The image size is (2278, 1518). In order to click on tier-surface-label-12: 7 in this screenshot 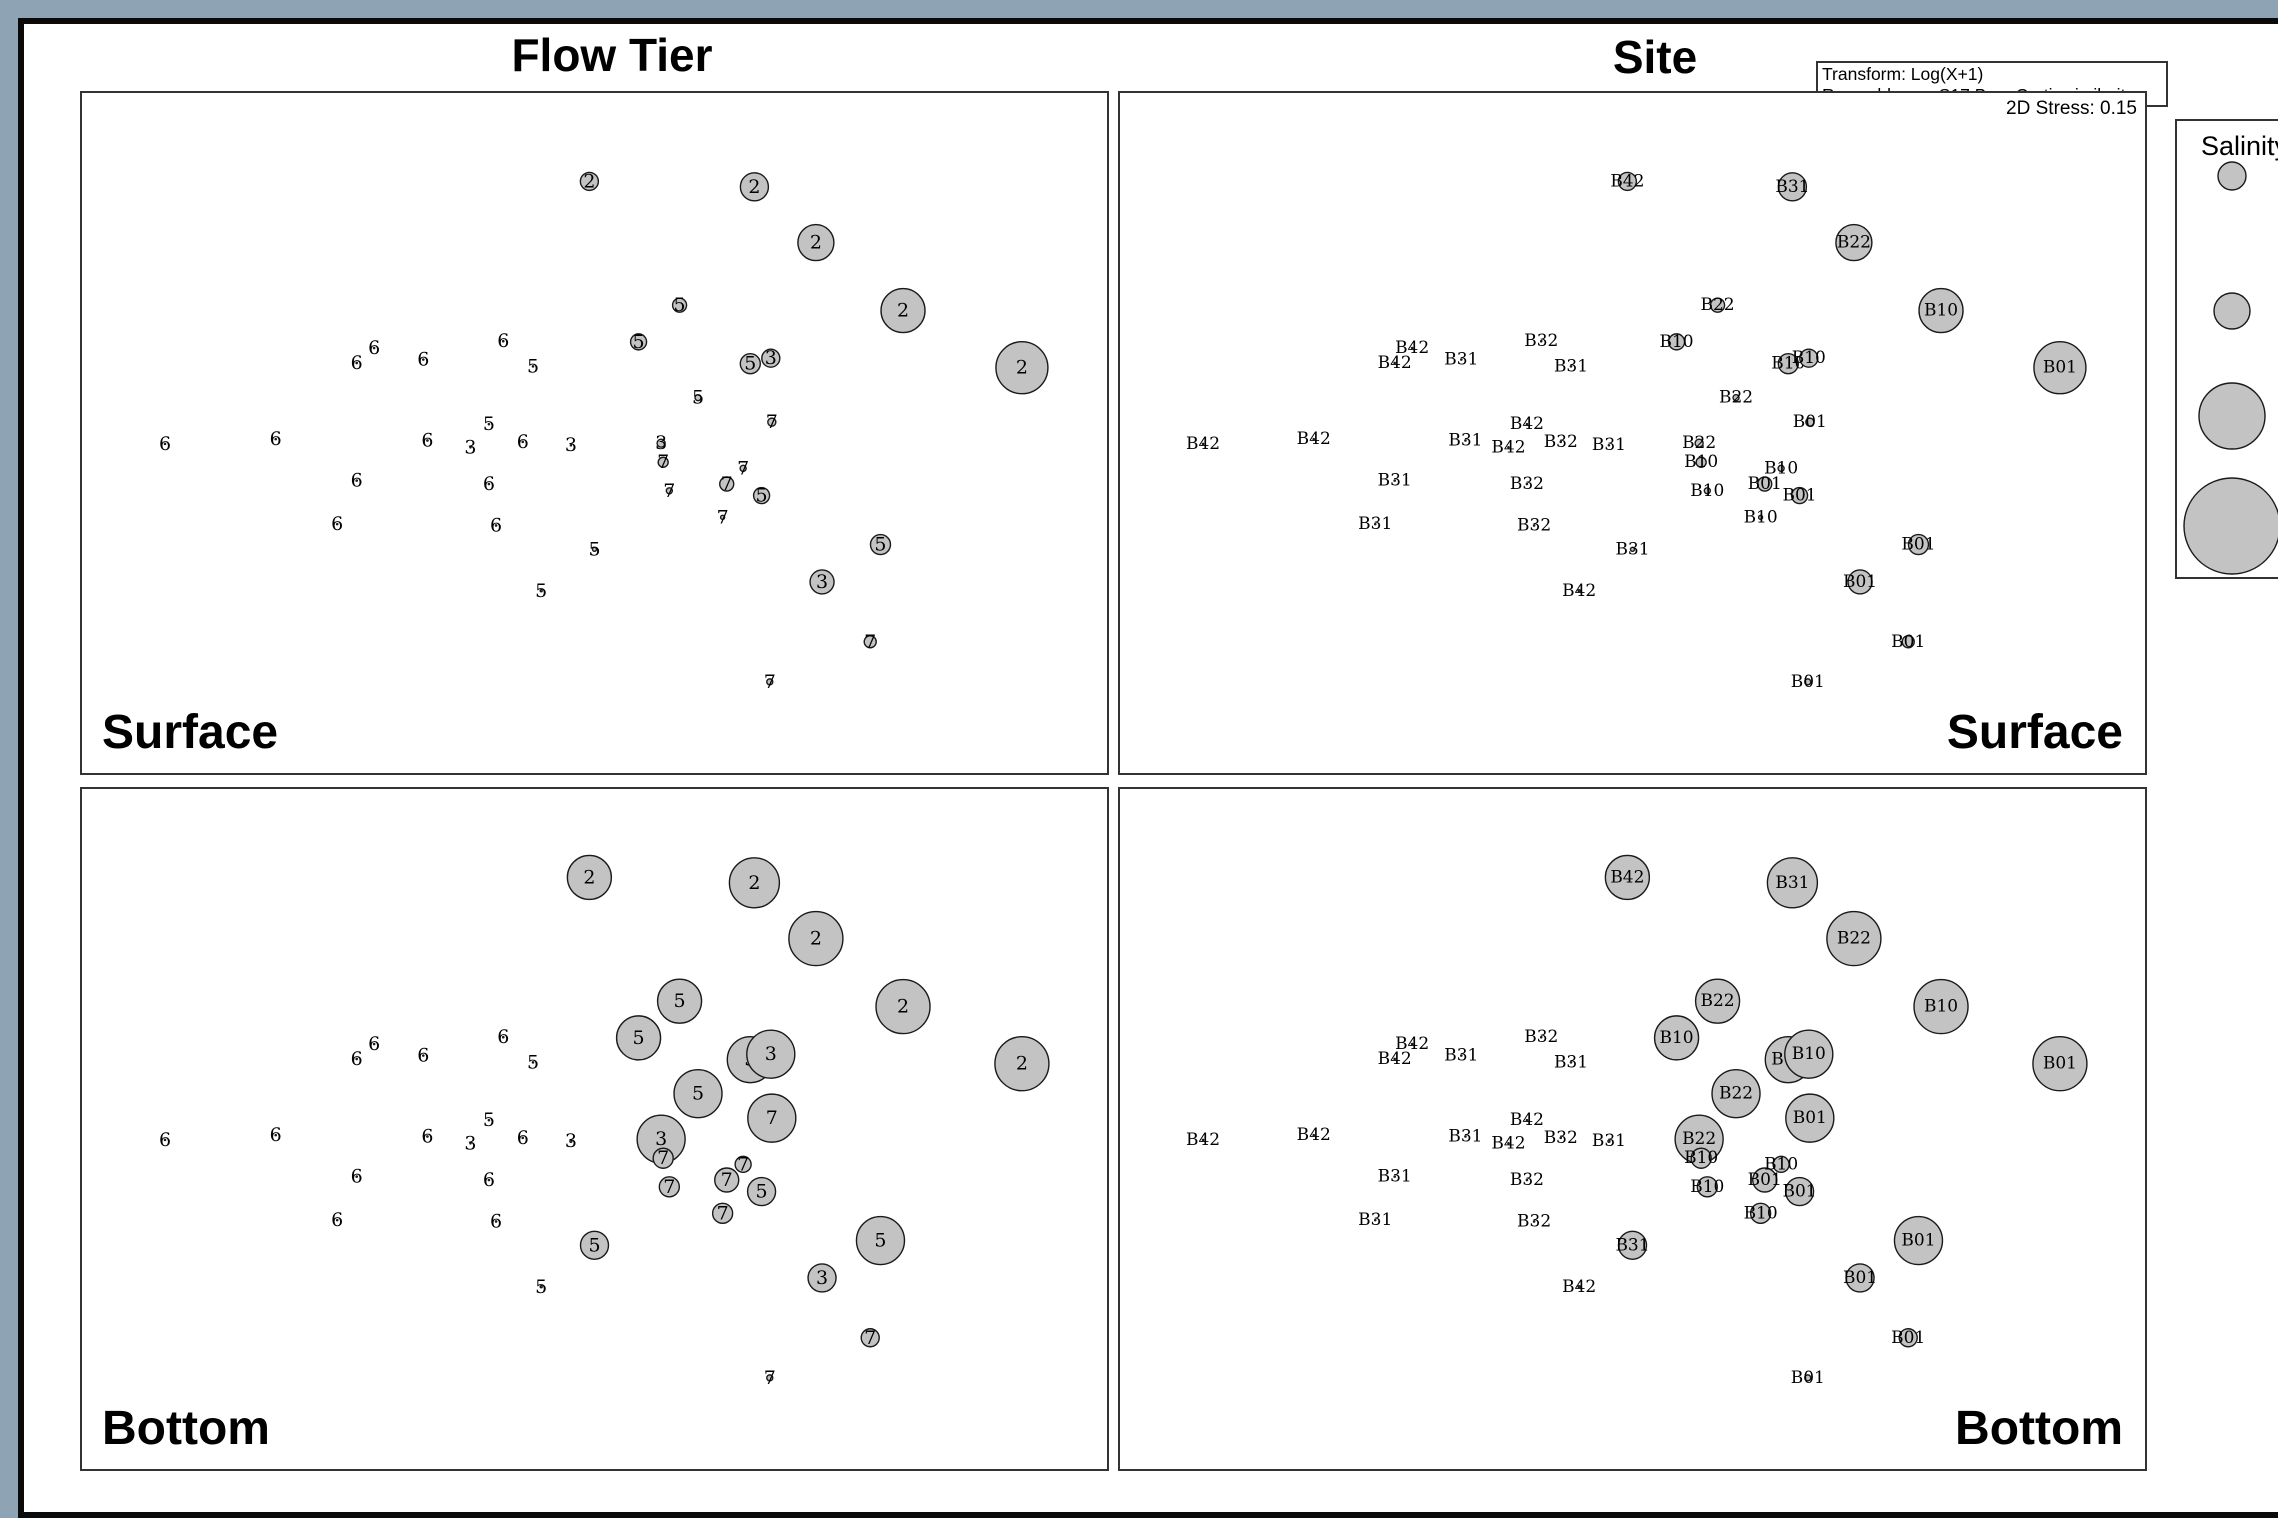, I will do `click(663, 462)`.